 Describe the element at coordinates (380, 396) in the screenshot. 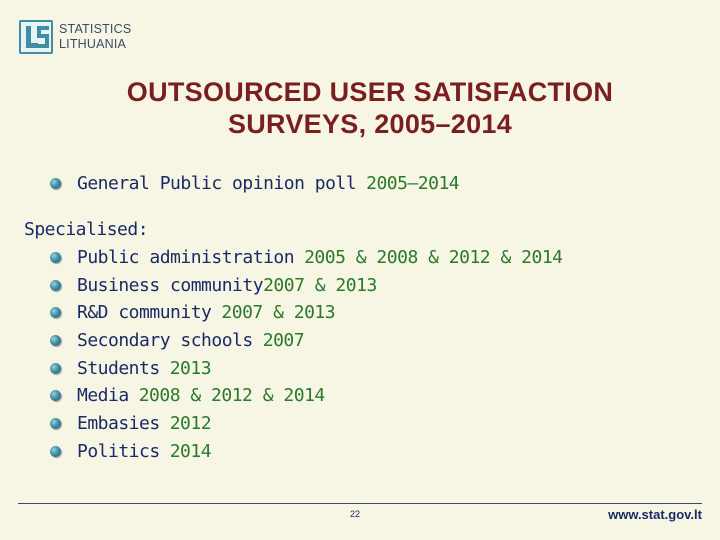

I see `list-item: Media 2008 & 2012 & 2014` at that location.